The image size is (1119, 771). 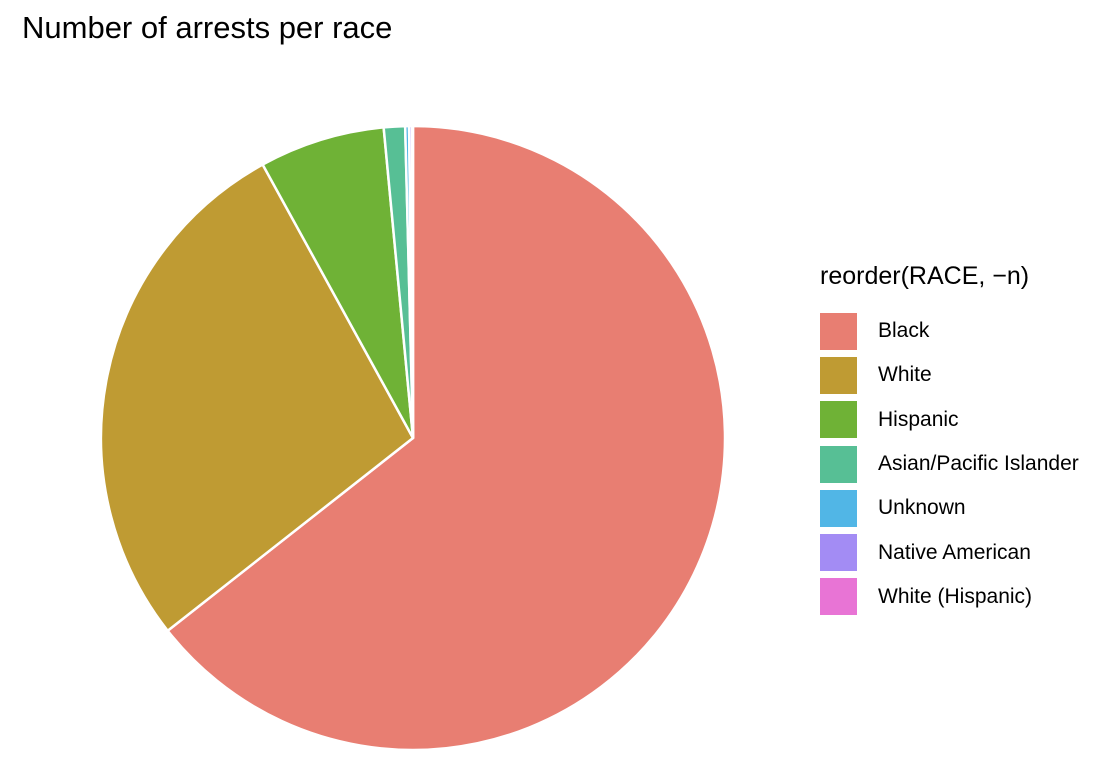 I want to click on legend-label: Asian/Pacific Islander, so click(x=978, y=464).